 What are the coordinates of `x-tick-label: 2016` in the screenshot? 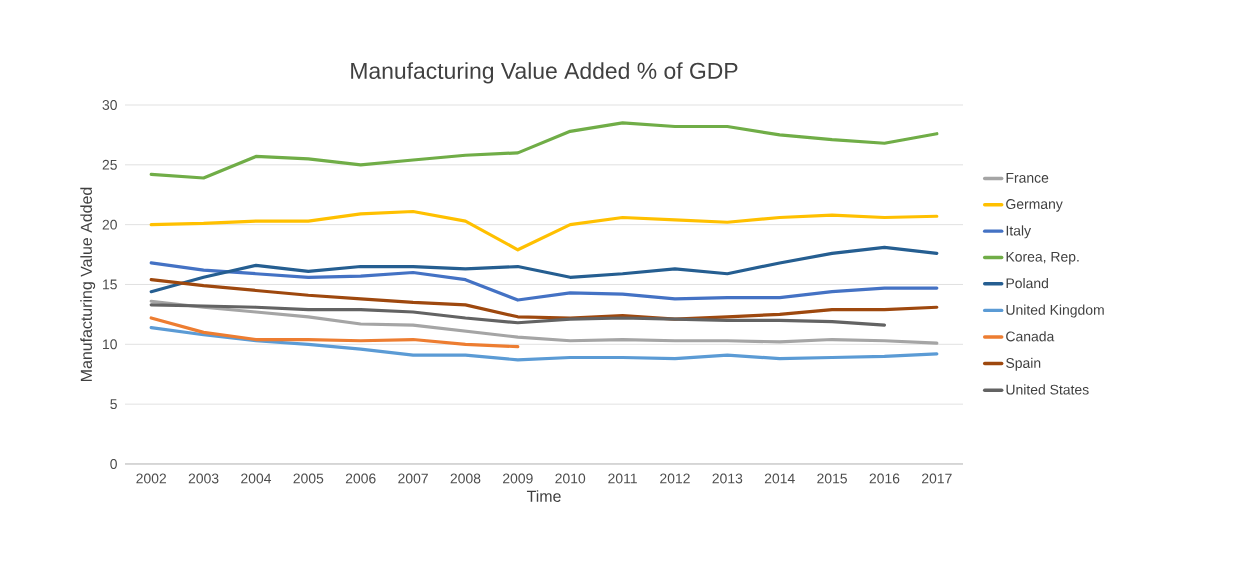 It's located at (884, 478).